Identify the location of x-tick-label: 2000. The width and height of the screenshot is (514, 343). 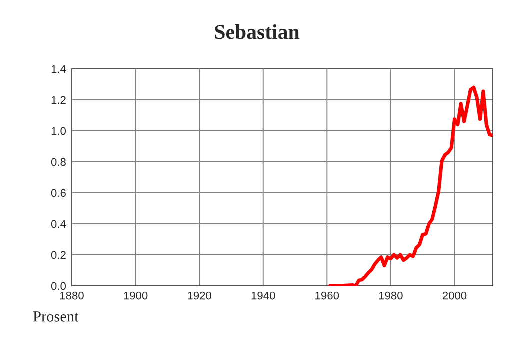
(454, 296).